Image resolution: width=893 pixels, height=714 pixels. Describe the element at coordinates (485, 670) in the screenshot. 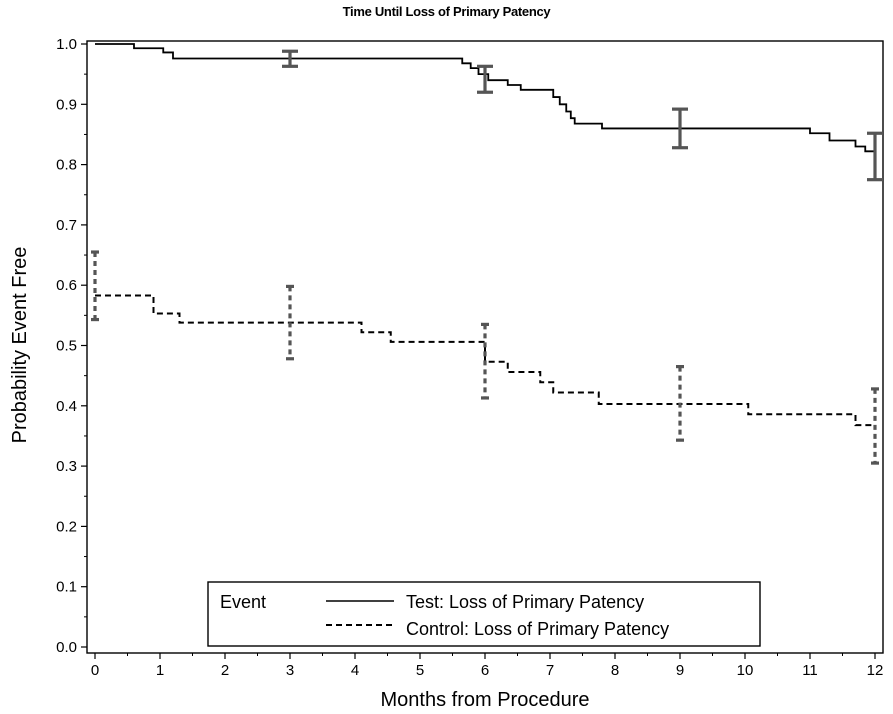

I see `x-tick-label: 6` at that location.